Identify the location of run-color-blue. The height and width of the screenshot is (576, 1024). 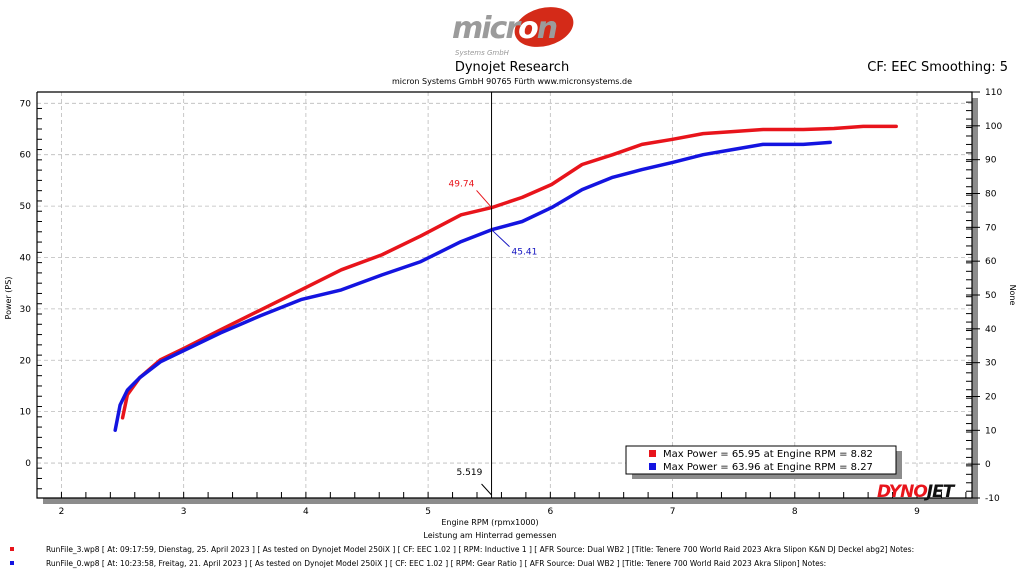
(12, 563).